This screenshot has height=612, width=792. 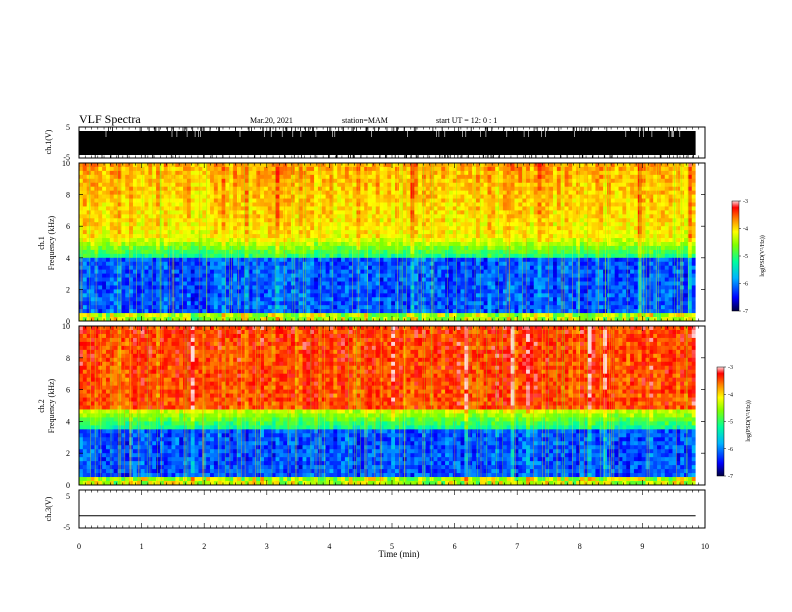 What do you see at coordinates (68, 127) in the screenshot?
I see `ch1-wave-ytick-top: 5` at bounding box center [68, 127].